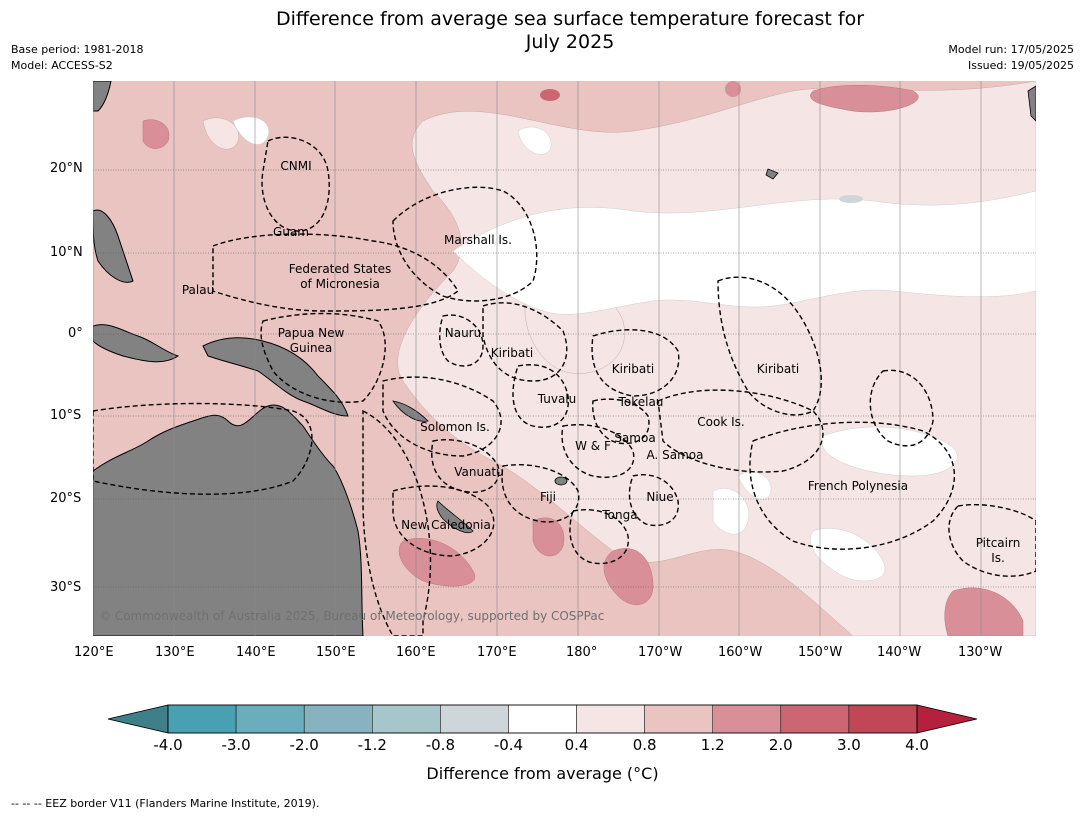 This screenshot has width=1085, height=816. I want to click on label-asamoa: A. Samoa, so click(675, 455).